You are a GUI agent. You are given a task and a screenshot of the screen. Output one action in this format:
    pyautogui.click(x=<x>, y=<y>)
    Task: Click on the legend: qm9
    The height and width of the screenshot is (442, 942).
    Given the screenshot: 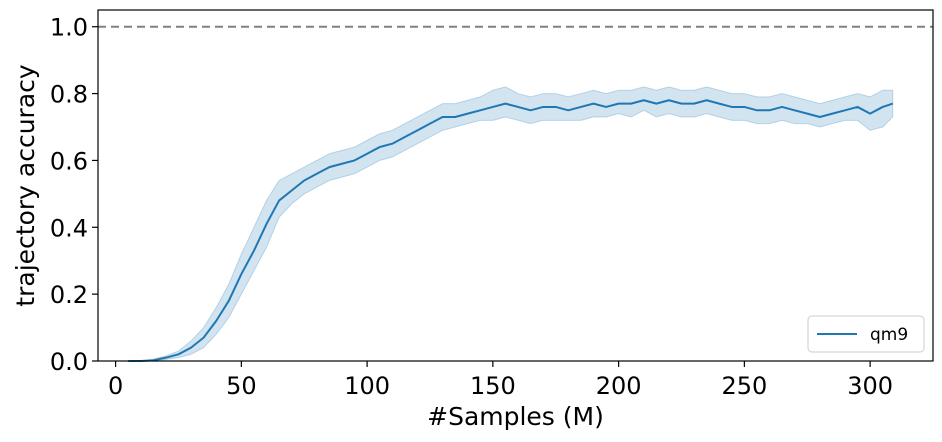 What is the action you would take?
    pyautogui.click(x=866, y=334)
    